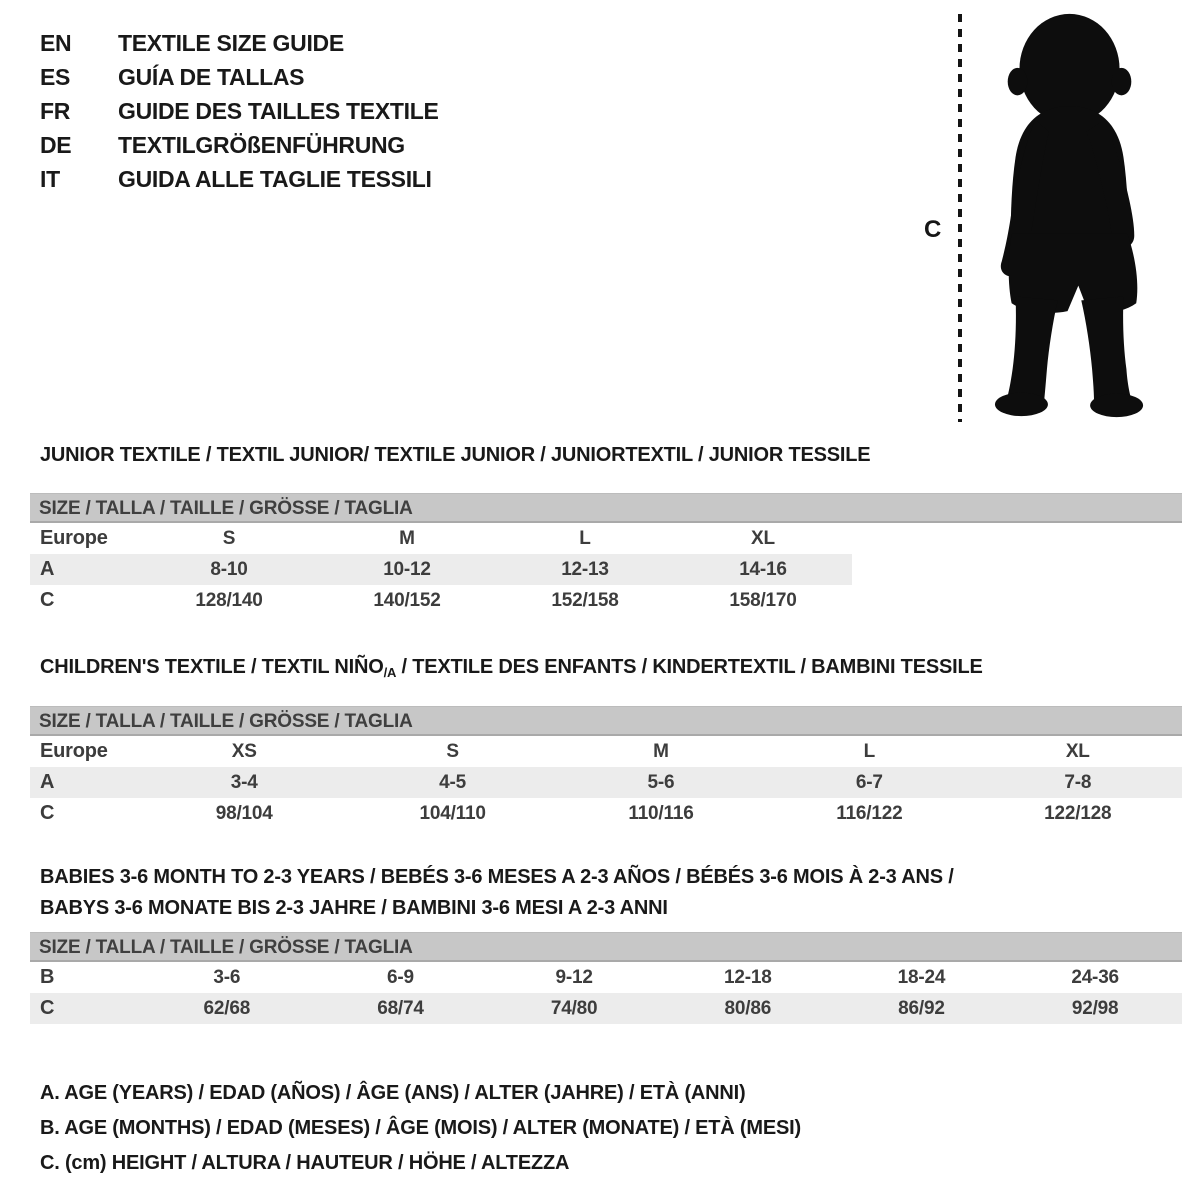 Image resolution: width=1200 pixels, height=1200 pixels. I want to click on size-value-cell: 4-5, so click(453, 782).